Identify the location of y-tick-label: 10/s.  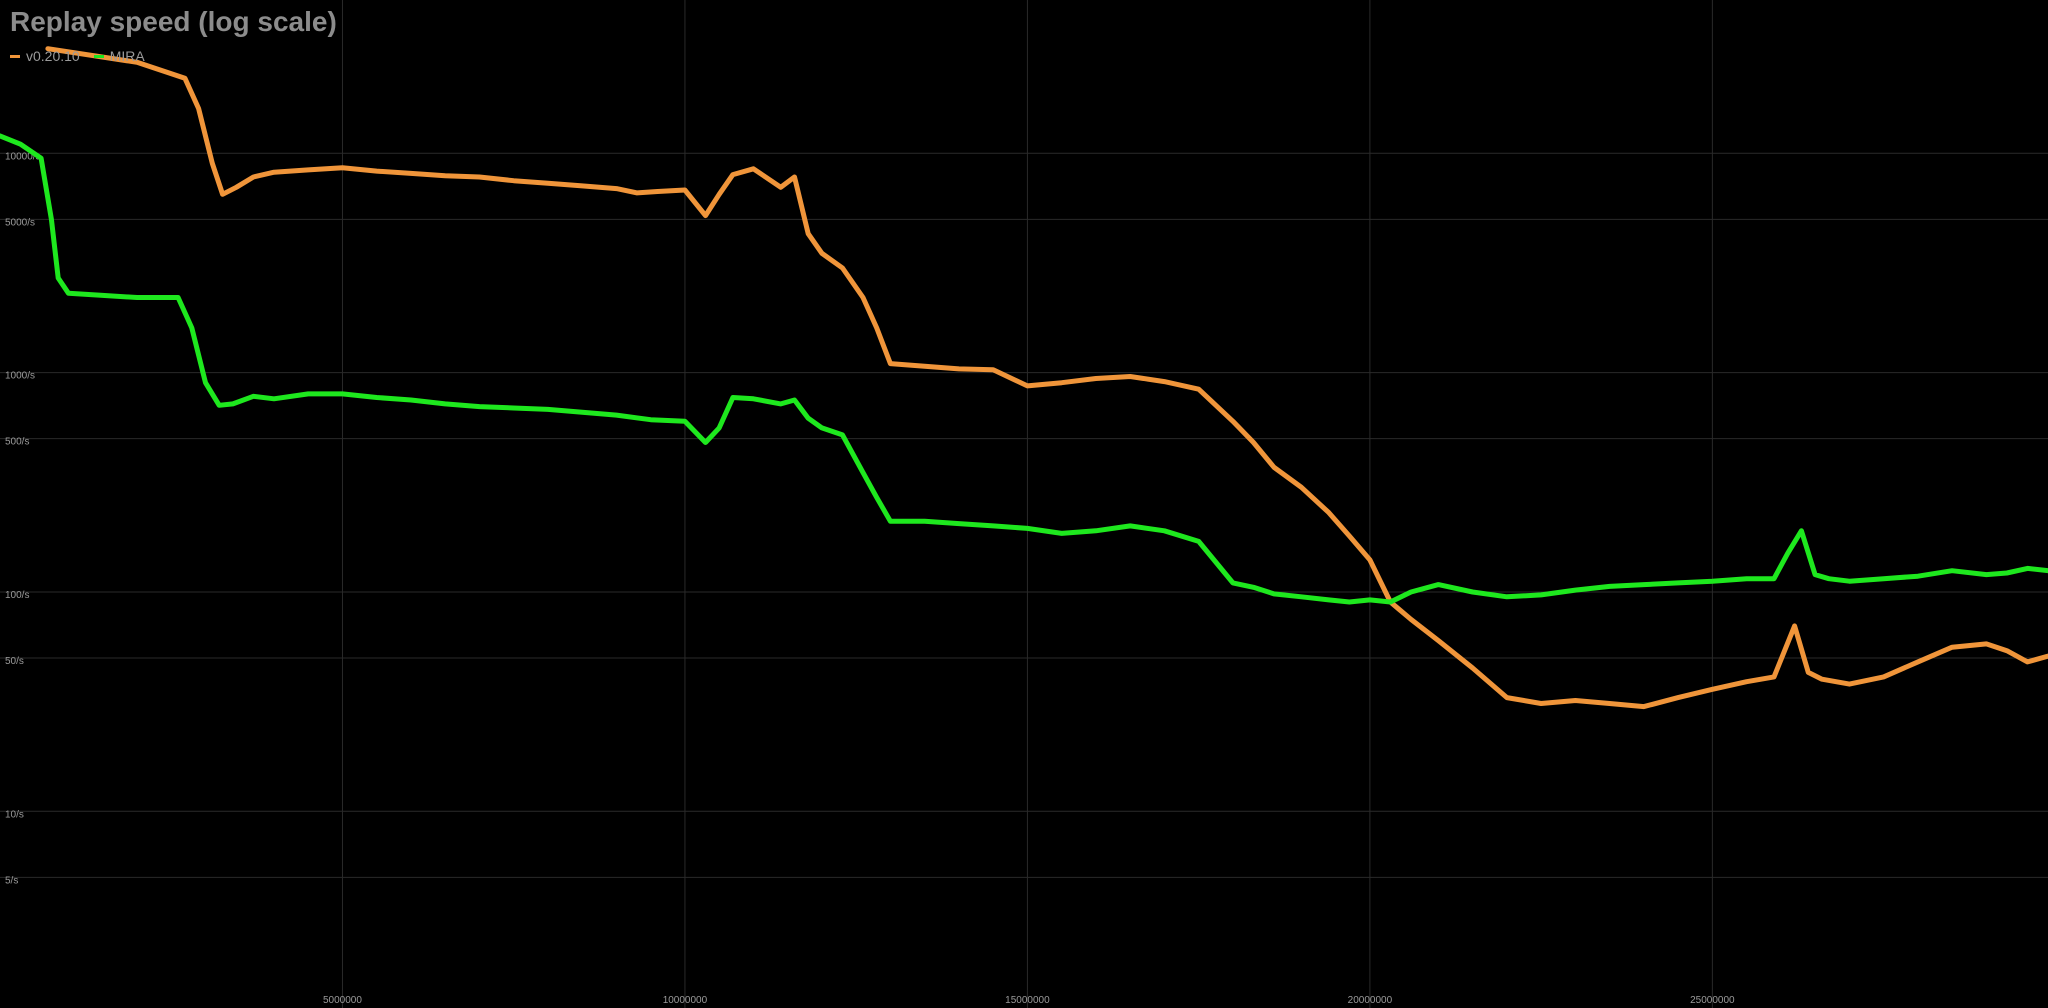
(14, 814).